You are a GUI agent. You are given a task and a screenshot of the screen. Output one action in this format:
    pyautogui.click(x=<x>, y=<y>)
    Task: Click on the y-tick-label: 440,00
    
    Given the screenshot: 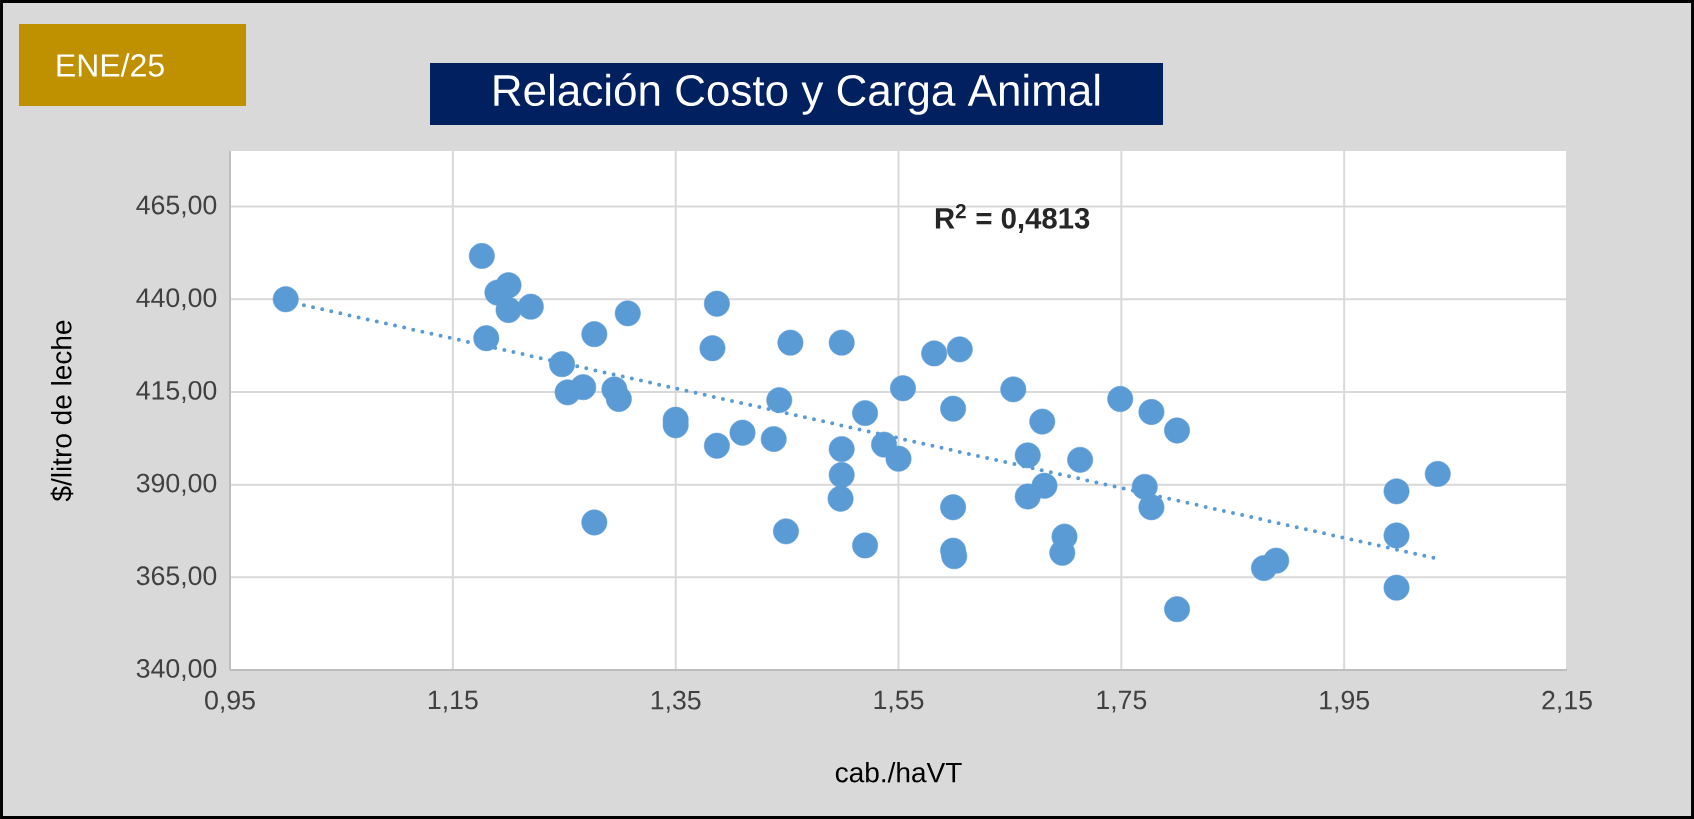 What is the action you would take?
    pyautogui.click(x=176, y=299)
    